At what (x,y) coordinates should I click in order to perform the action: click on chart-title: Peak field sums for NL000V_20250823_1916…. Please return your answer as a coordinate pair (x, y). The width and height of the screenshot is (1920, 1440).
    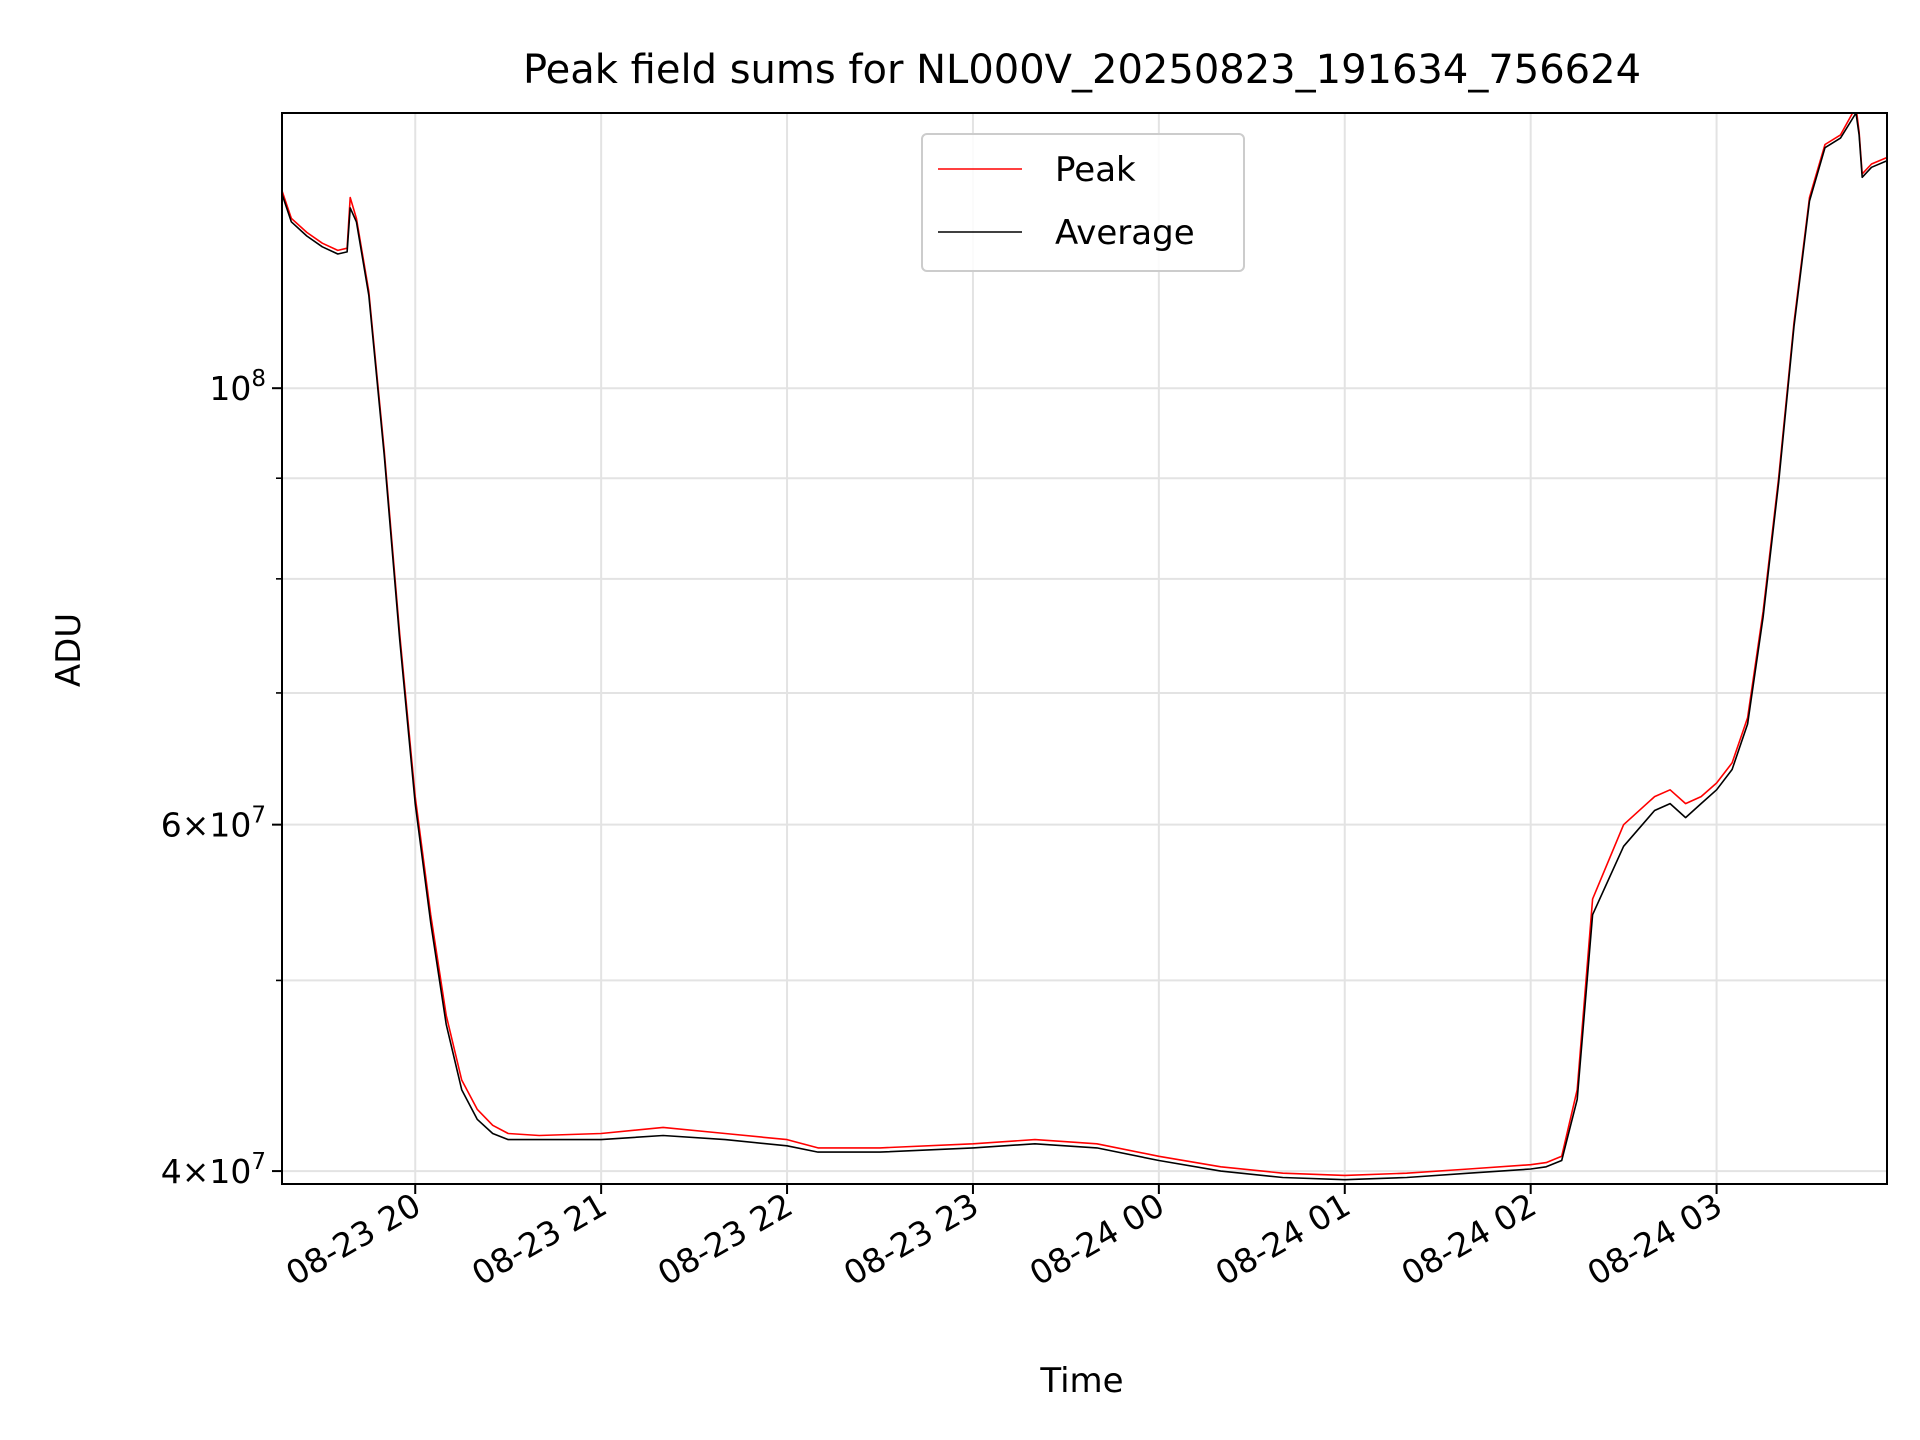
    Looking at the image, I should click on (1082, 70).